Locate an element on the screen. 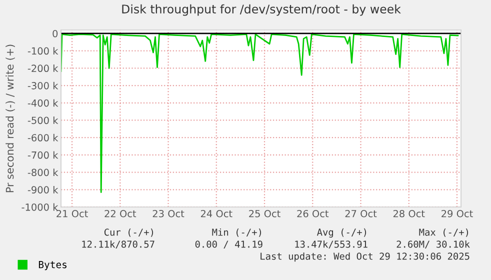  y-tick-label: -100 k is located at coordinates (43, 51).